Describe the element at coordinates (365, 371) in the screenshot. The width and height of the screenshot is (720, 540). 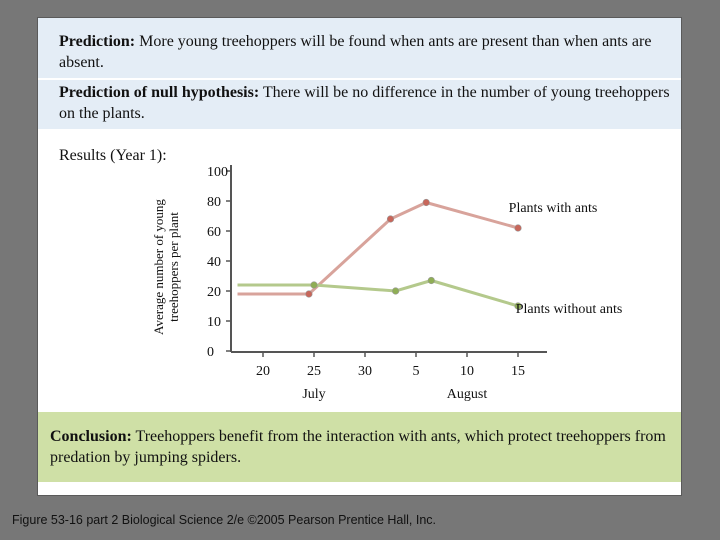
I see `x-tick-label: 30` at that location.